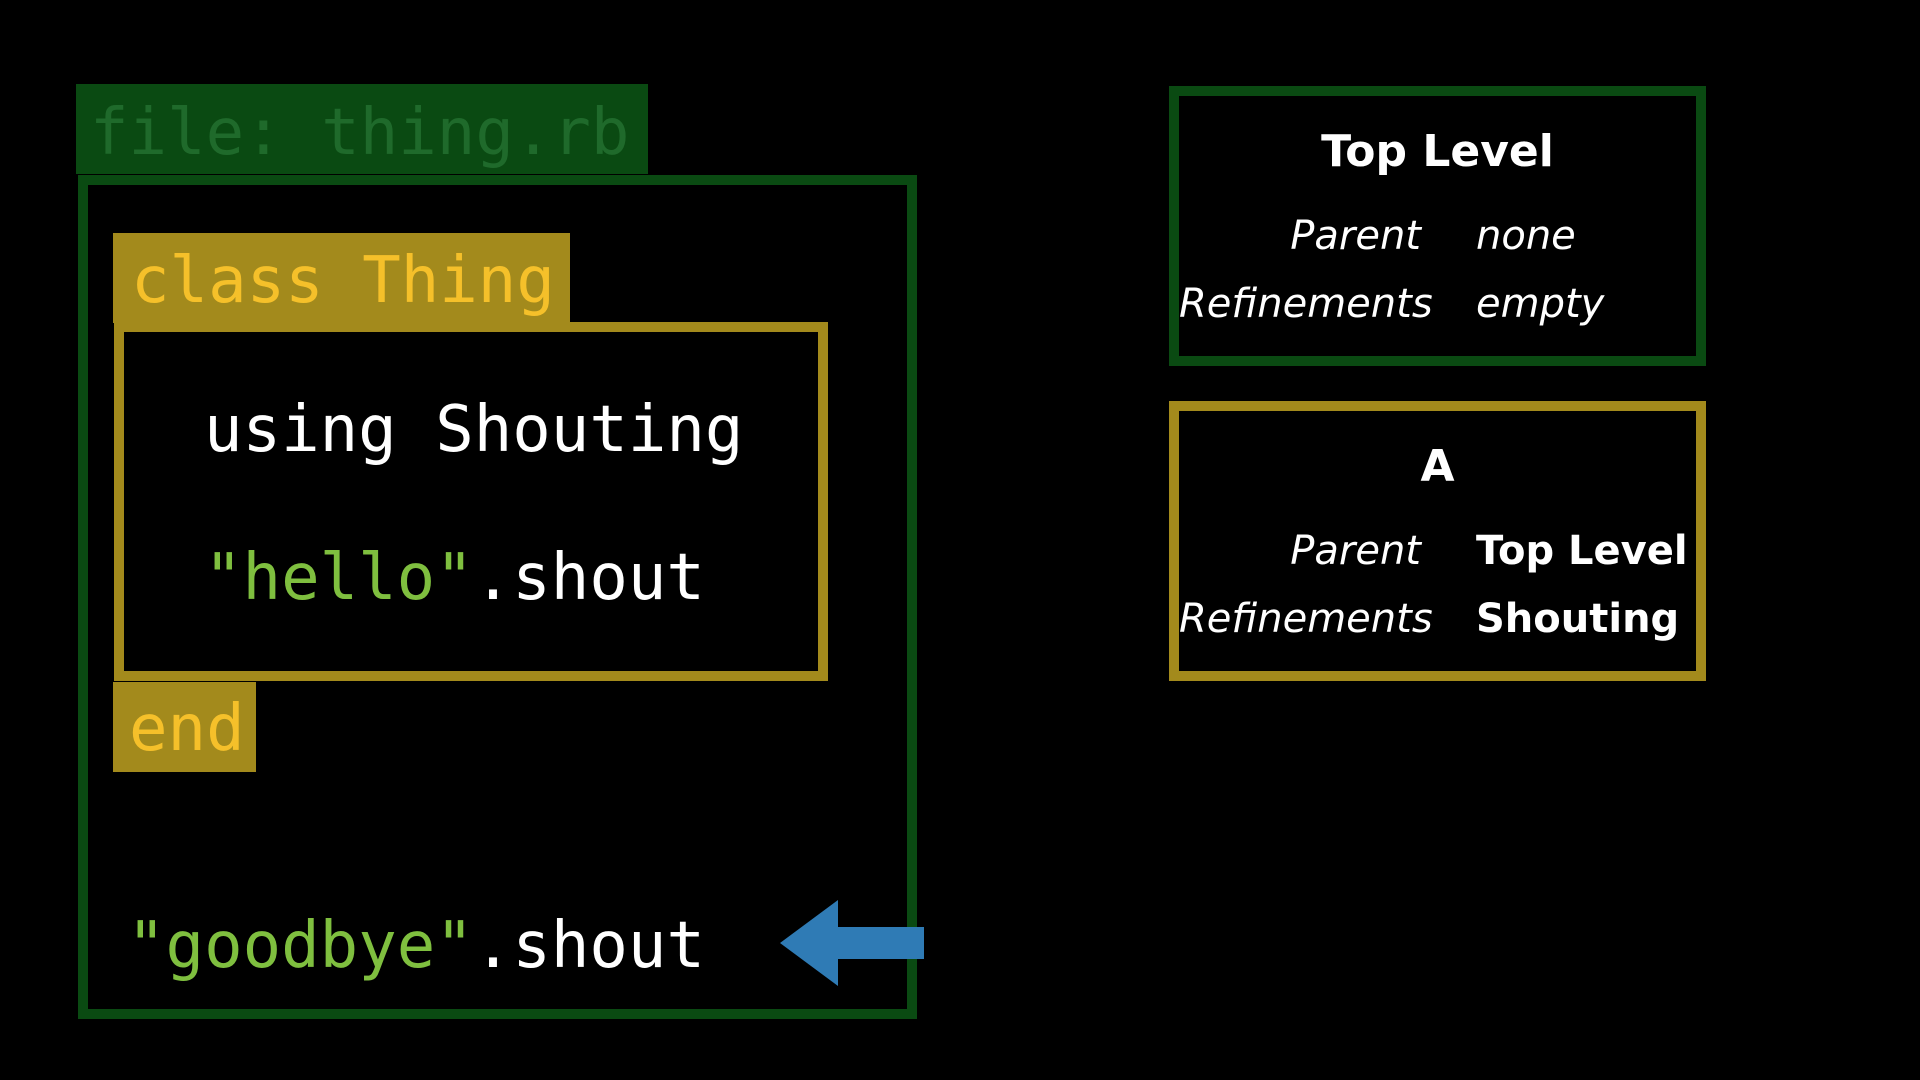 This screenshot has width=1920, height=1080. What do you see at coordinates (1437, 541) in the screenshot?
I see `class-scope-box: A Parent Top Level Refinements Shouting` at bounding box center [1437, 541].